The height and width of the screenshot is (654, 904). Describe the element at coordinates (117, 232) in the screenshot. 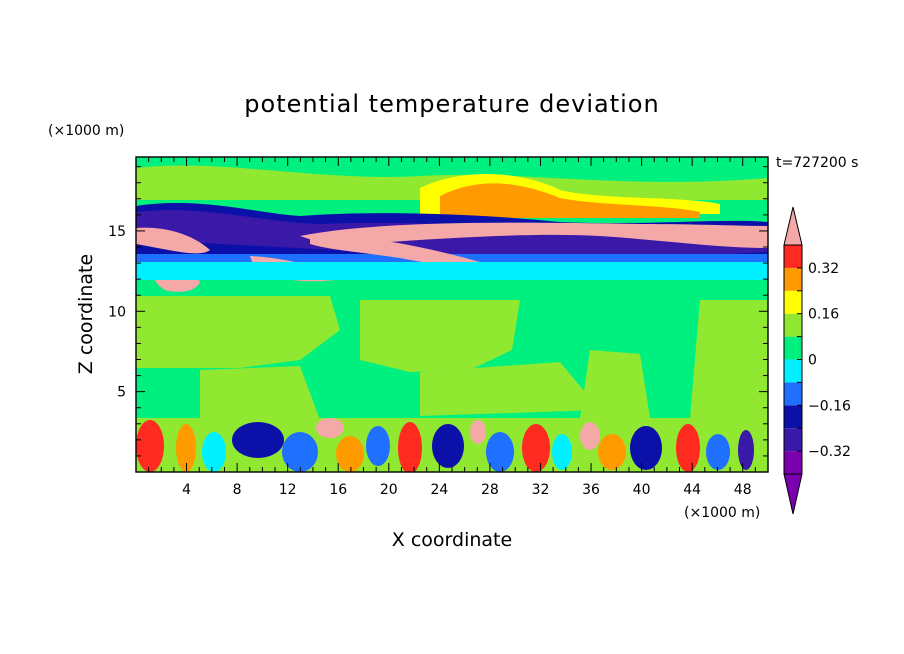

I see `y-tick-label: 15` at that location.